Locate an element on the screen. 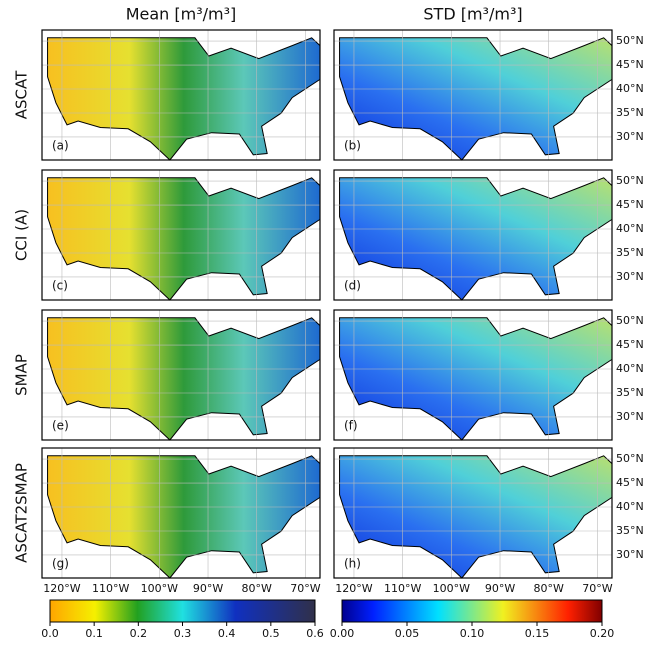  panel-label: (d) is located at coordinates (352, 286).